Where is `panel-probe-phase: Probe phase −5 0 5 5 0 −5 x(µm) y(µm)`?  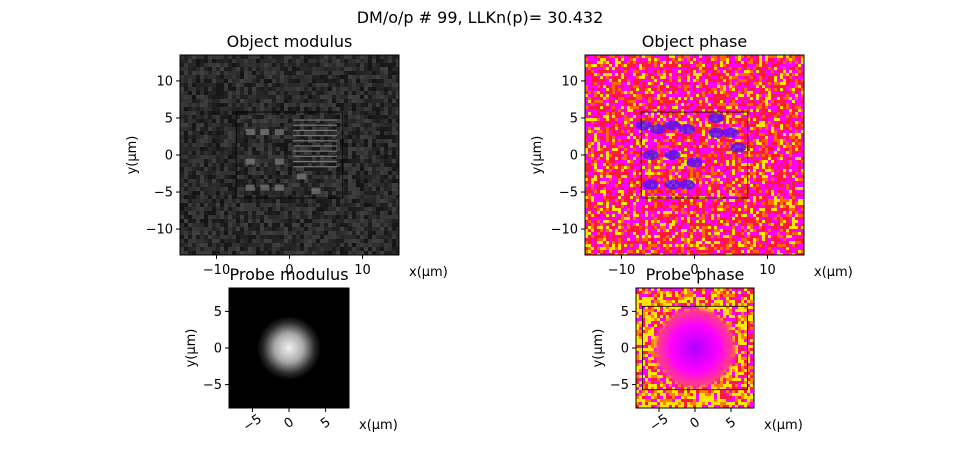
panel-probe-phase: Probe phase −5 0 5 5 0 −5 x(µm) y(µm) is located at coordinates (697, 350).